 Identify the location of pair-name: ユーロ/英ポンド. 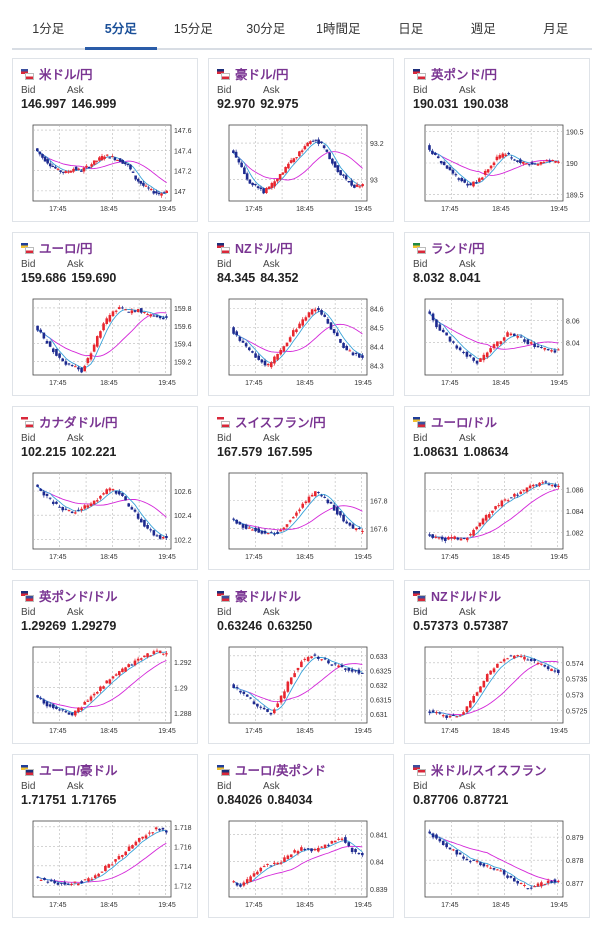
(280, 770).